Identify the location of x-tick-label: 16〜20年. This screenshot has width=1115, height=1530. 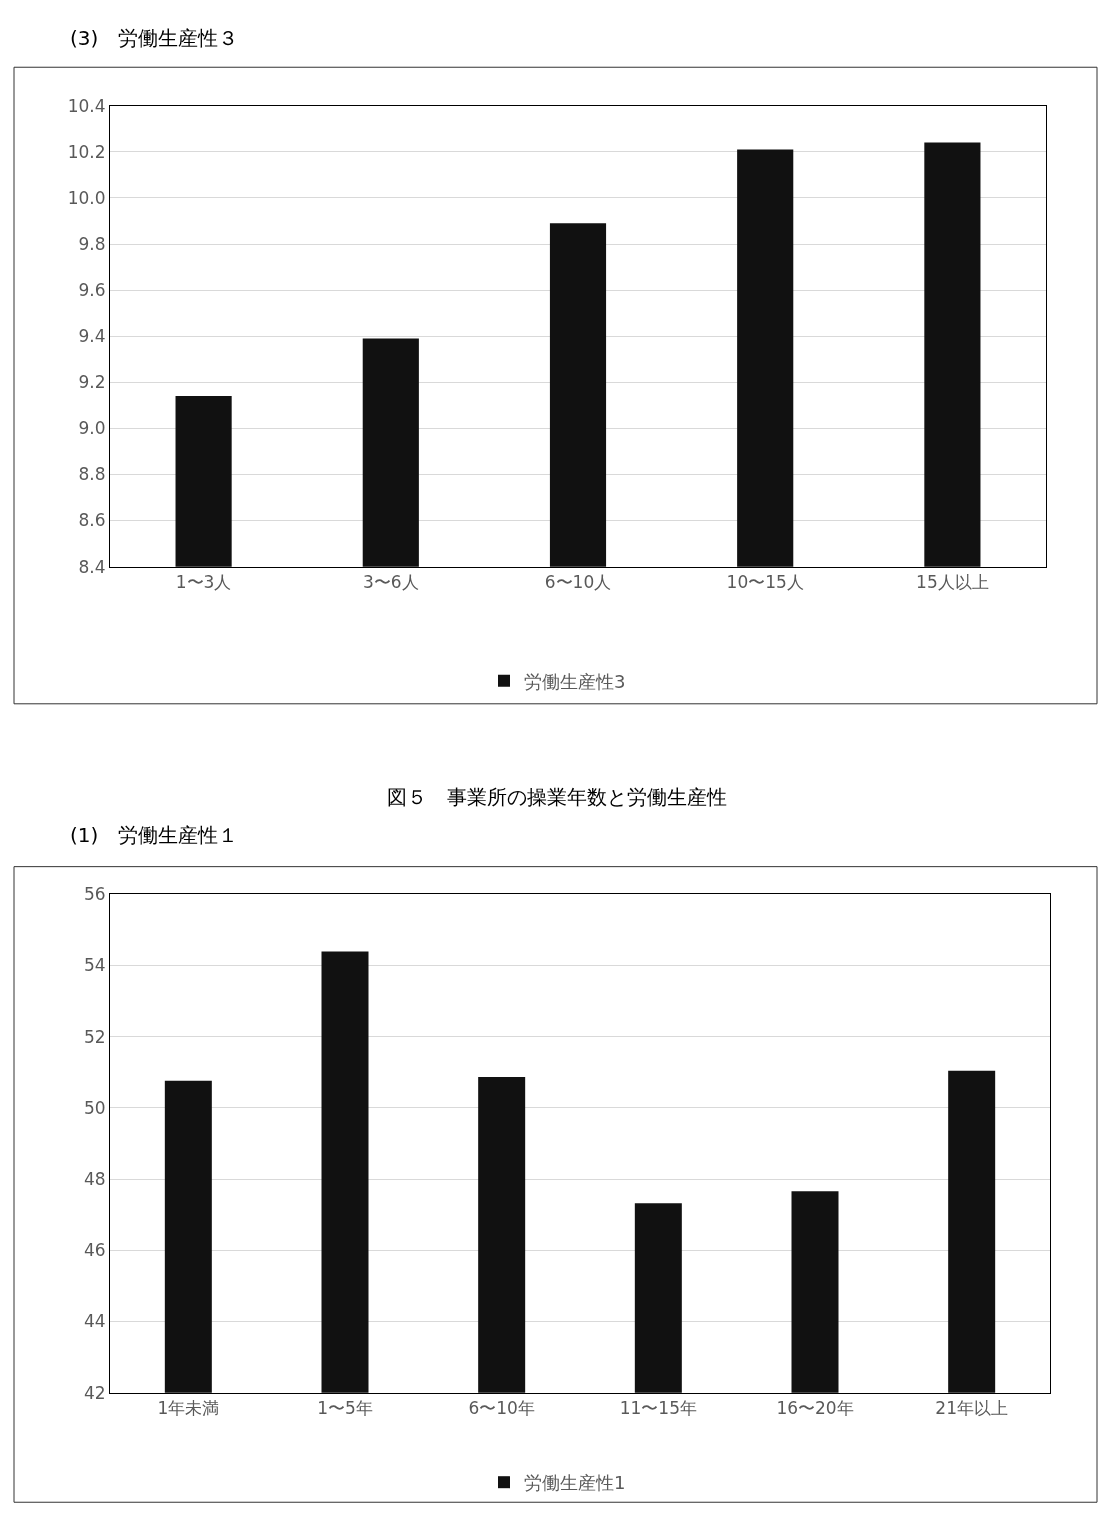
(815, 1408).